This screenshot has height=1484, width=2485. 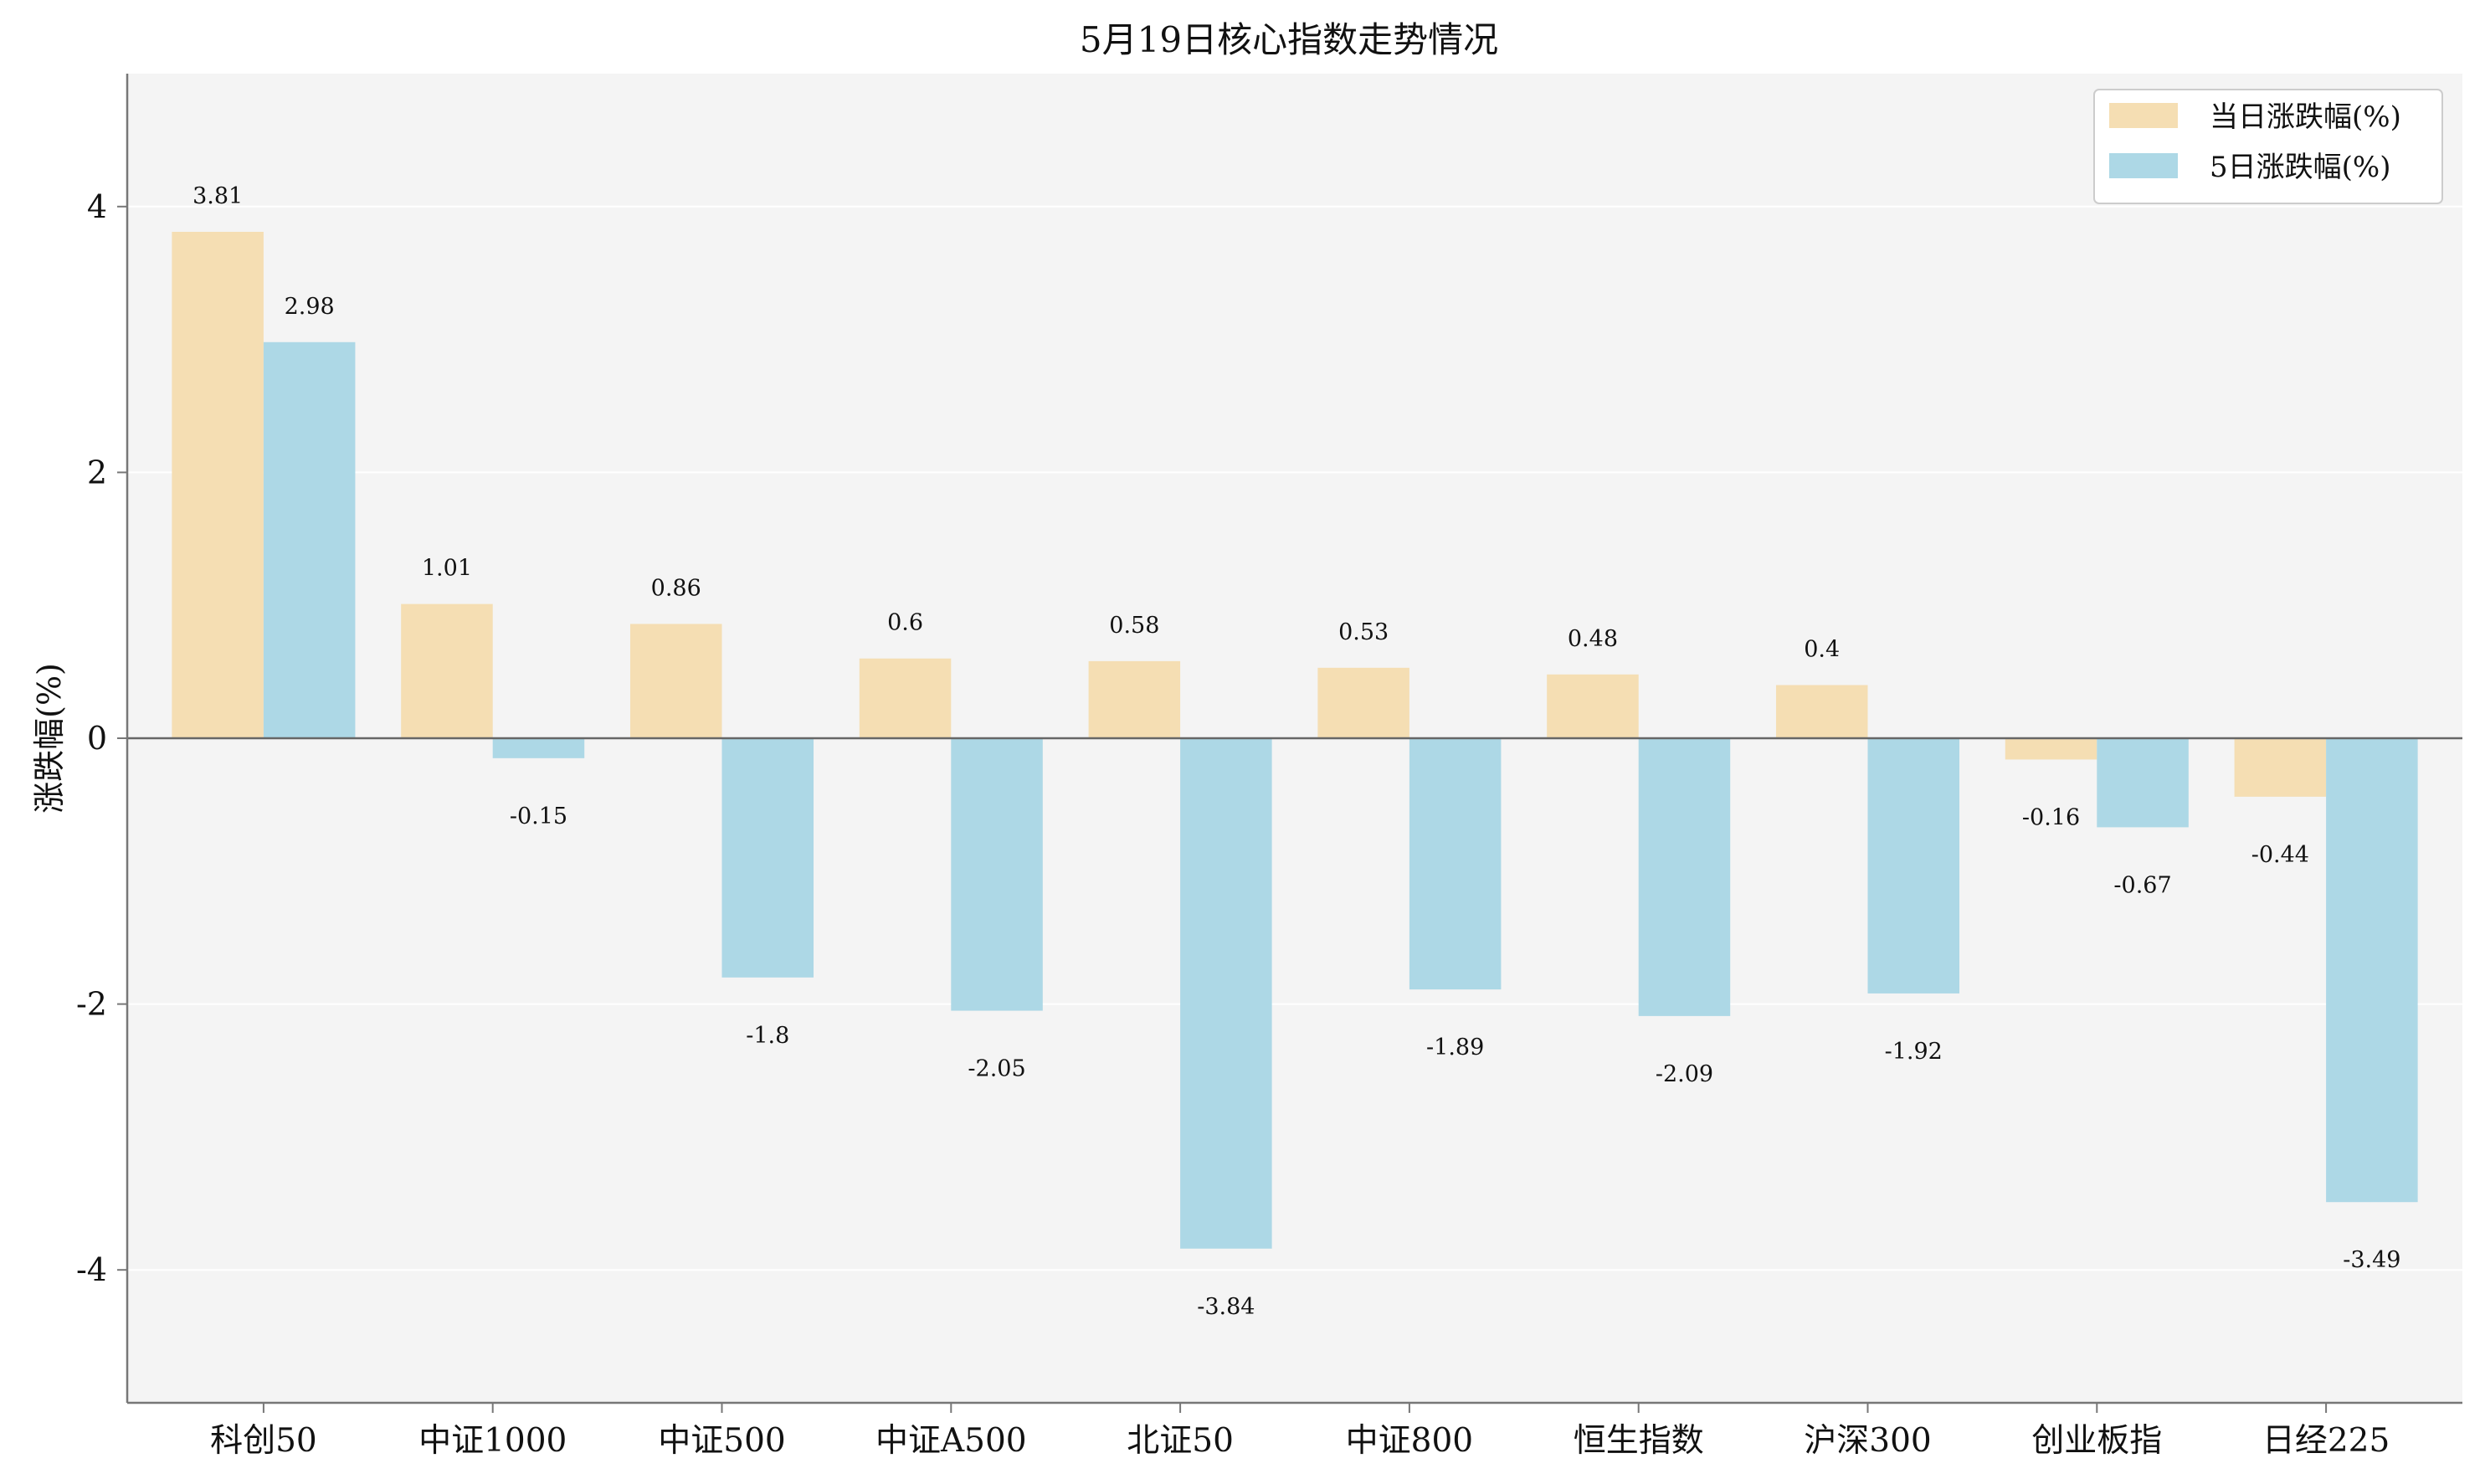 I want to click on data-label: -0.67, so click(x=2142, y=885).